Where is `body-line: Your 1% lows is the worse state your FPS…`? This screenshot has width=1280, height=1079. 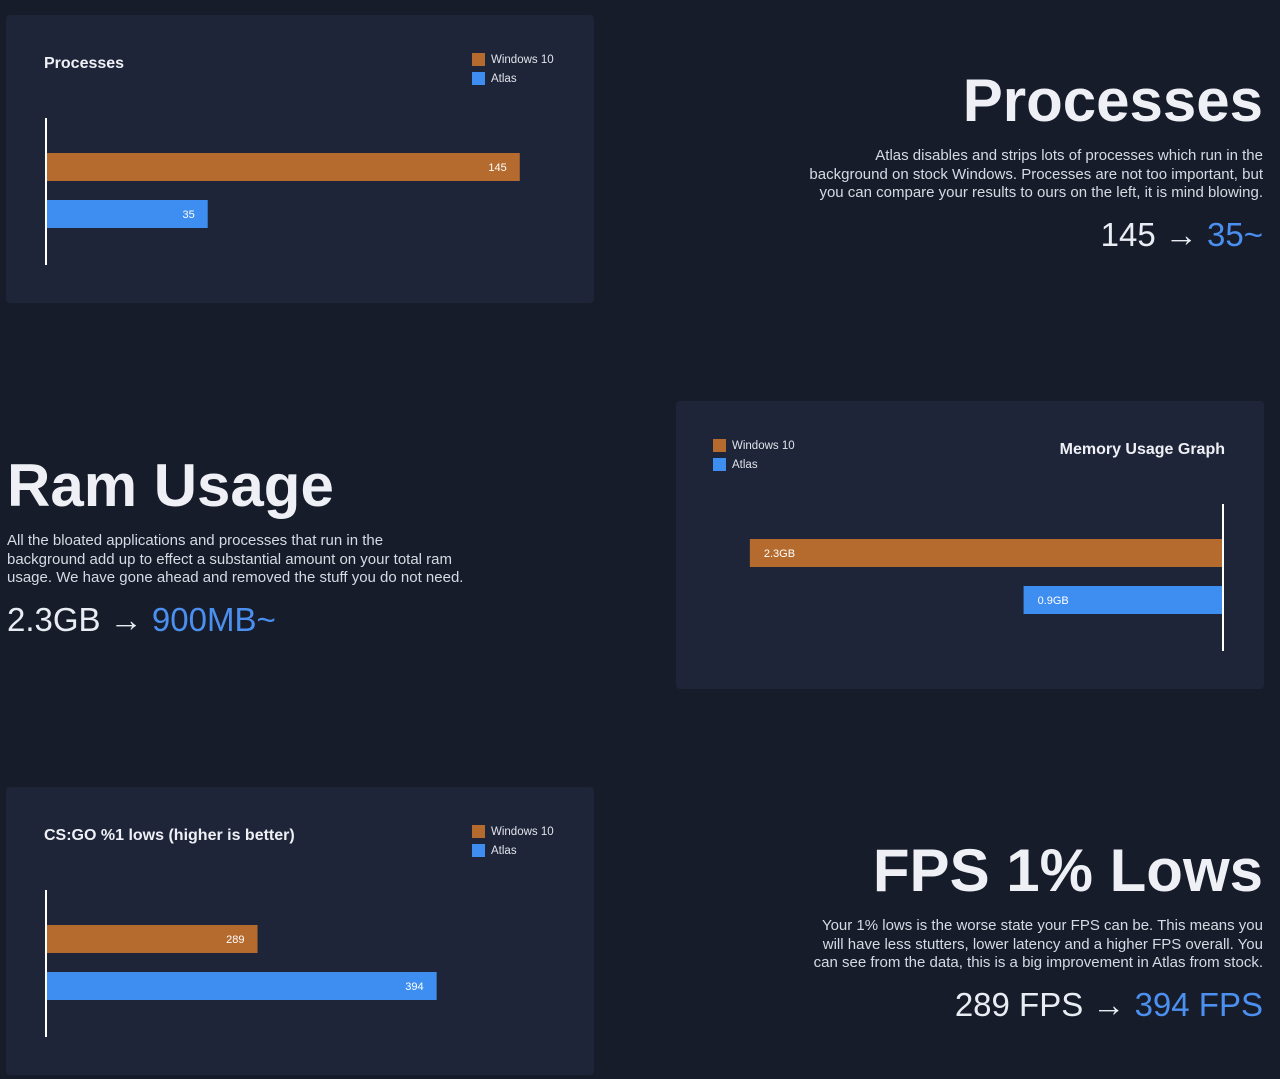 body-line: Your 1% lows is the worse state your FPS… is located at coordinates (1042, 925).